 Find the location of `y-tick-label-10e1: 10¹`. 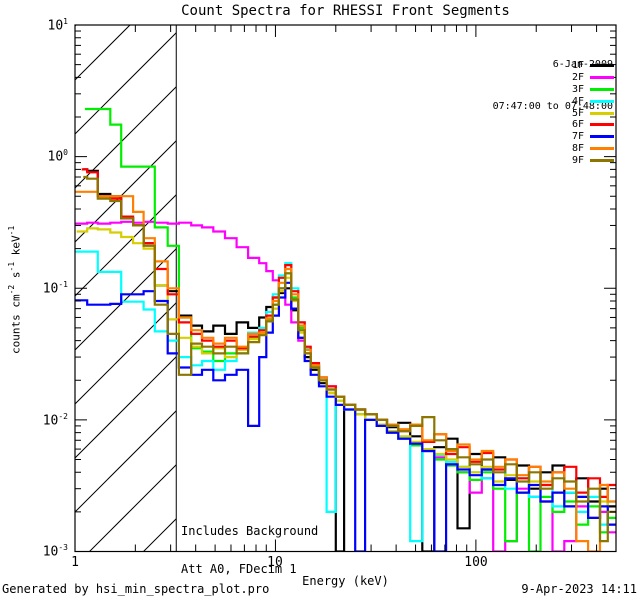

y-tick-label-10e1: 10¹ is located at coordinates (57, 25).